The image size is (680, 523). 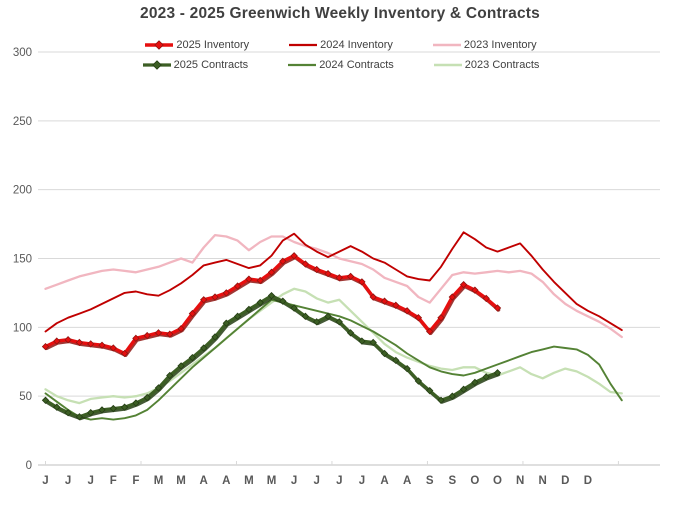 I want to click on x-tick-label-16: A, so click(x=407, y=481).